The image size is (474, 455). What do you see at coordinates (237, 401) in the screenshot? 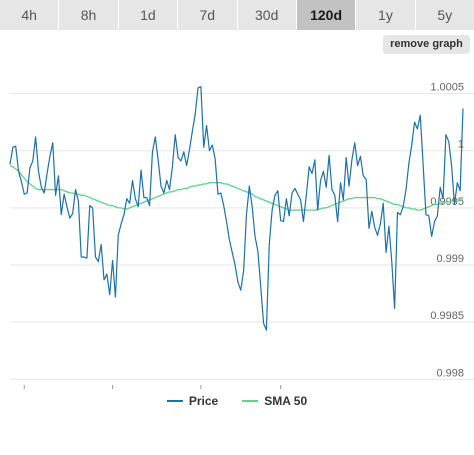
I see `legend: Price SMA 50` at bounding box center [237, 401].